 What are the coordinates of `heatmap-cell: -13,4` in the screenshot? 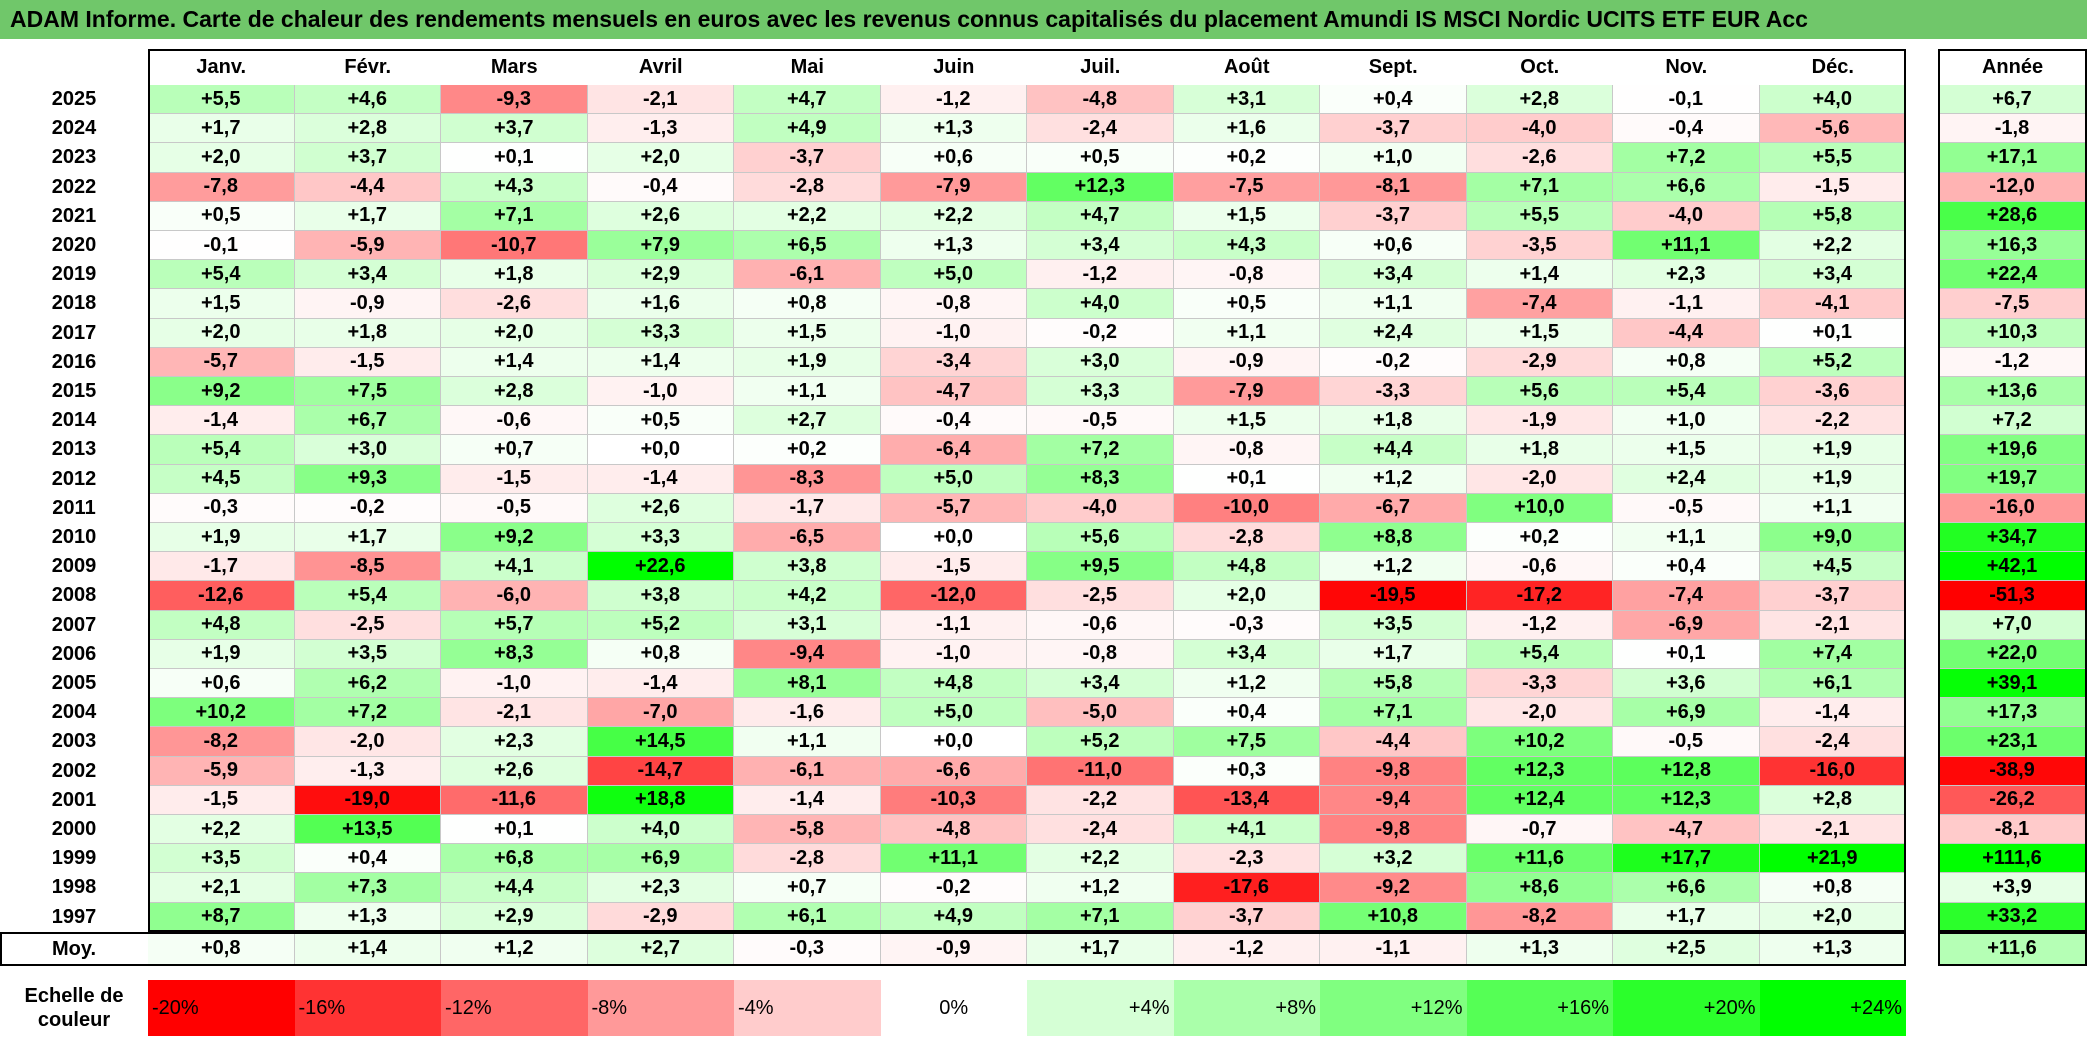 It's located at (1246, 800).